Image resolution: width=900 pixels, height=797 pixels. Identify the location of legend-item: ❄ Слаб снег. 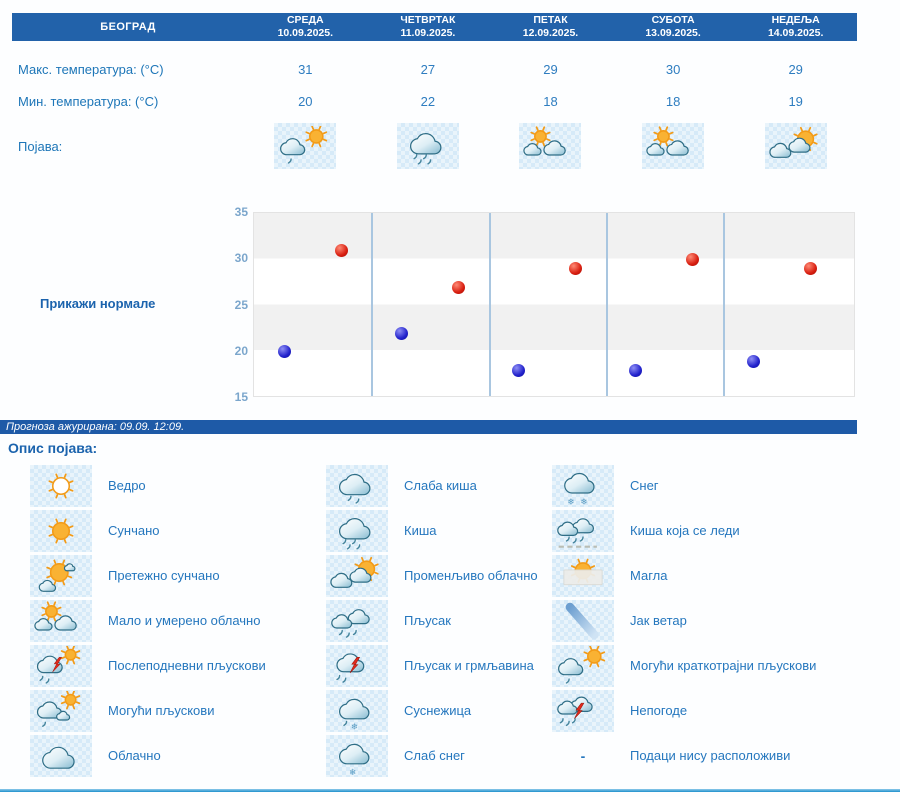
(432, 755).